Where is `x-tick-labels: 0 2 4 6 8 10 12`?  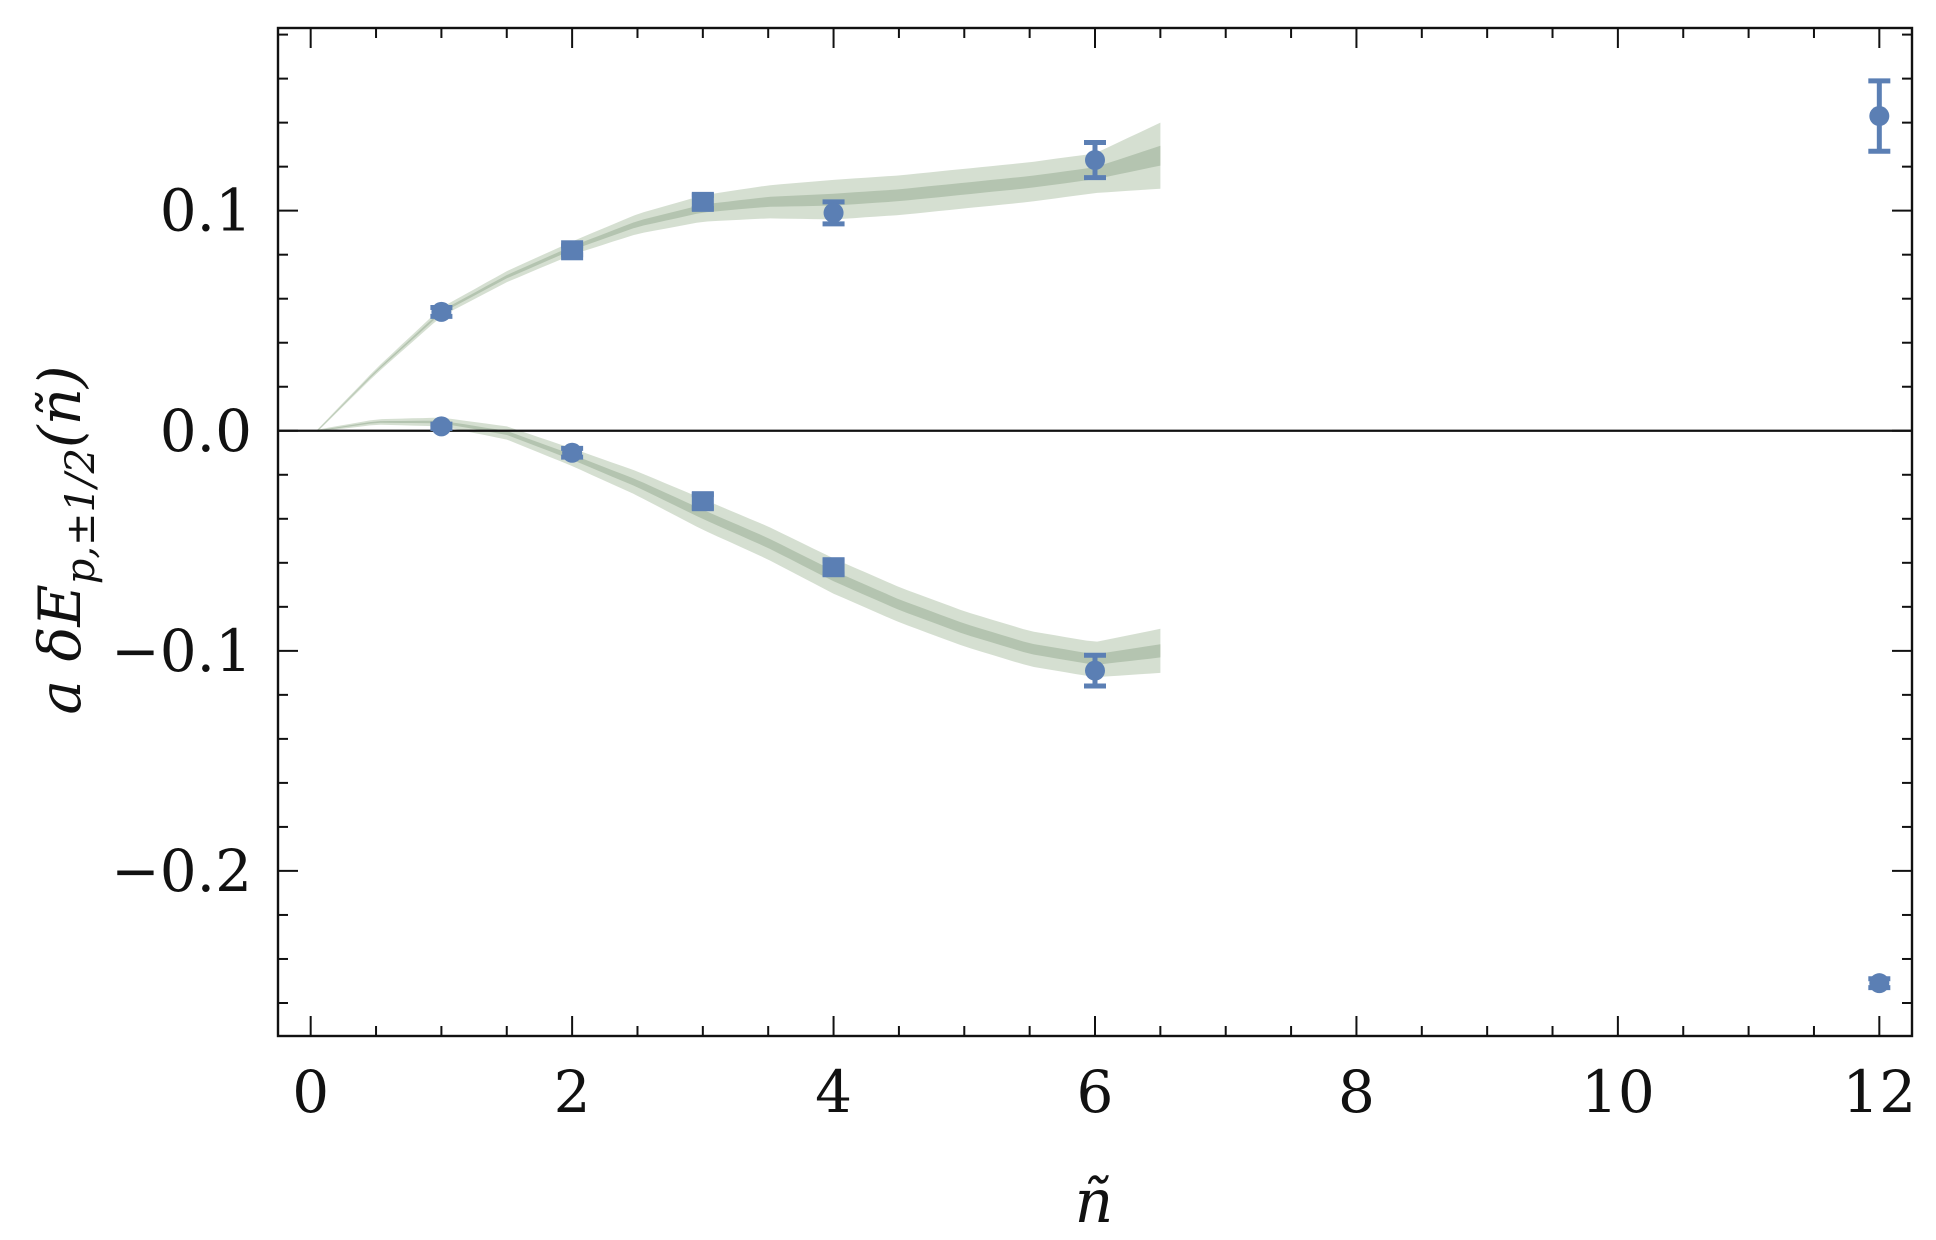 x-tick-labels: 0 2 4 6 8 10 12 is located at coordinates (1104, 1092).